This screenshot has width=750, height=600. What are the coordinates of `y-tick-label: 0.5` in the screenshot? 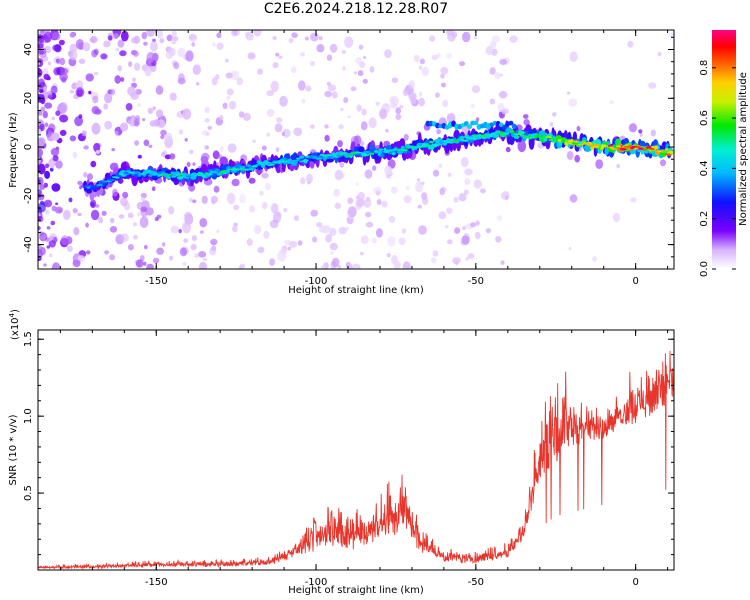 It's located at (28, 493).